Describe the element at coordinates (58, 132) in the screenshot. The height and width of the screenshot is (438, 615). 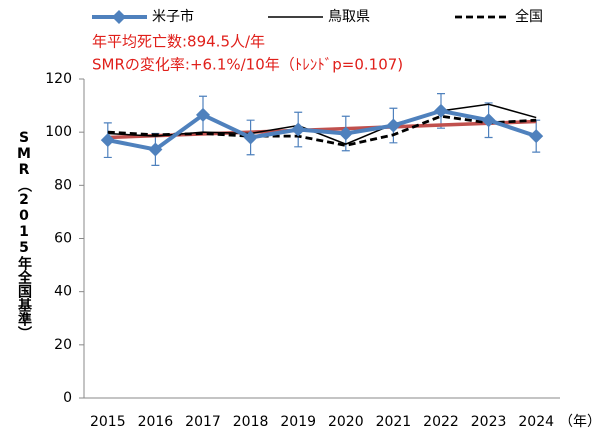
I see `y-tick-label: 100` at that location.